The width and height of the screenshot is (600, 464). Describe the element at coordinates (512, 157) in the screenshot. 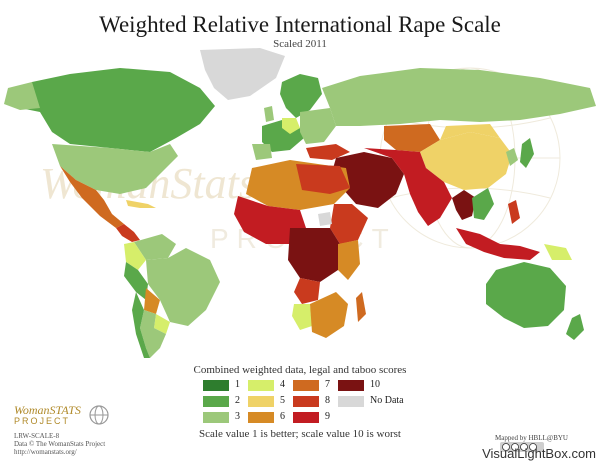

I see `region-korea` at that location.